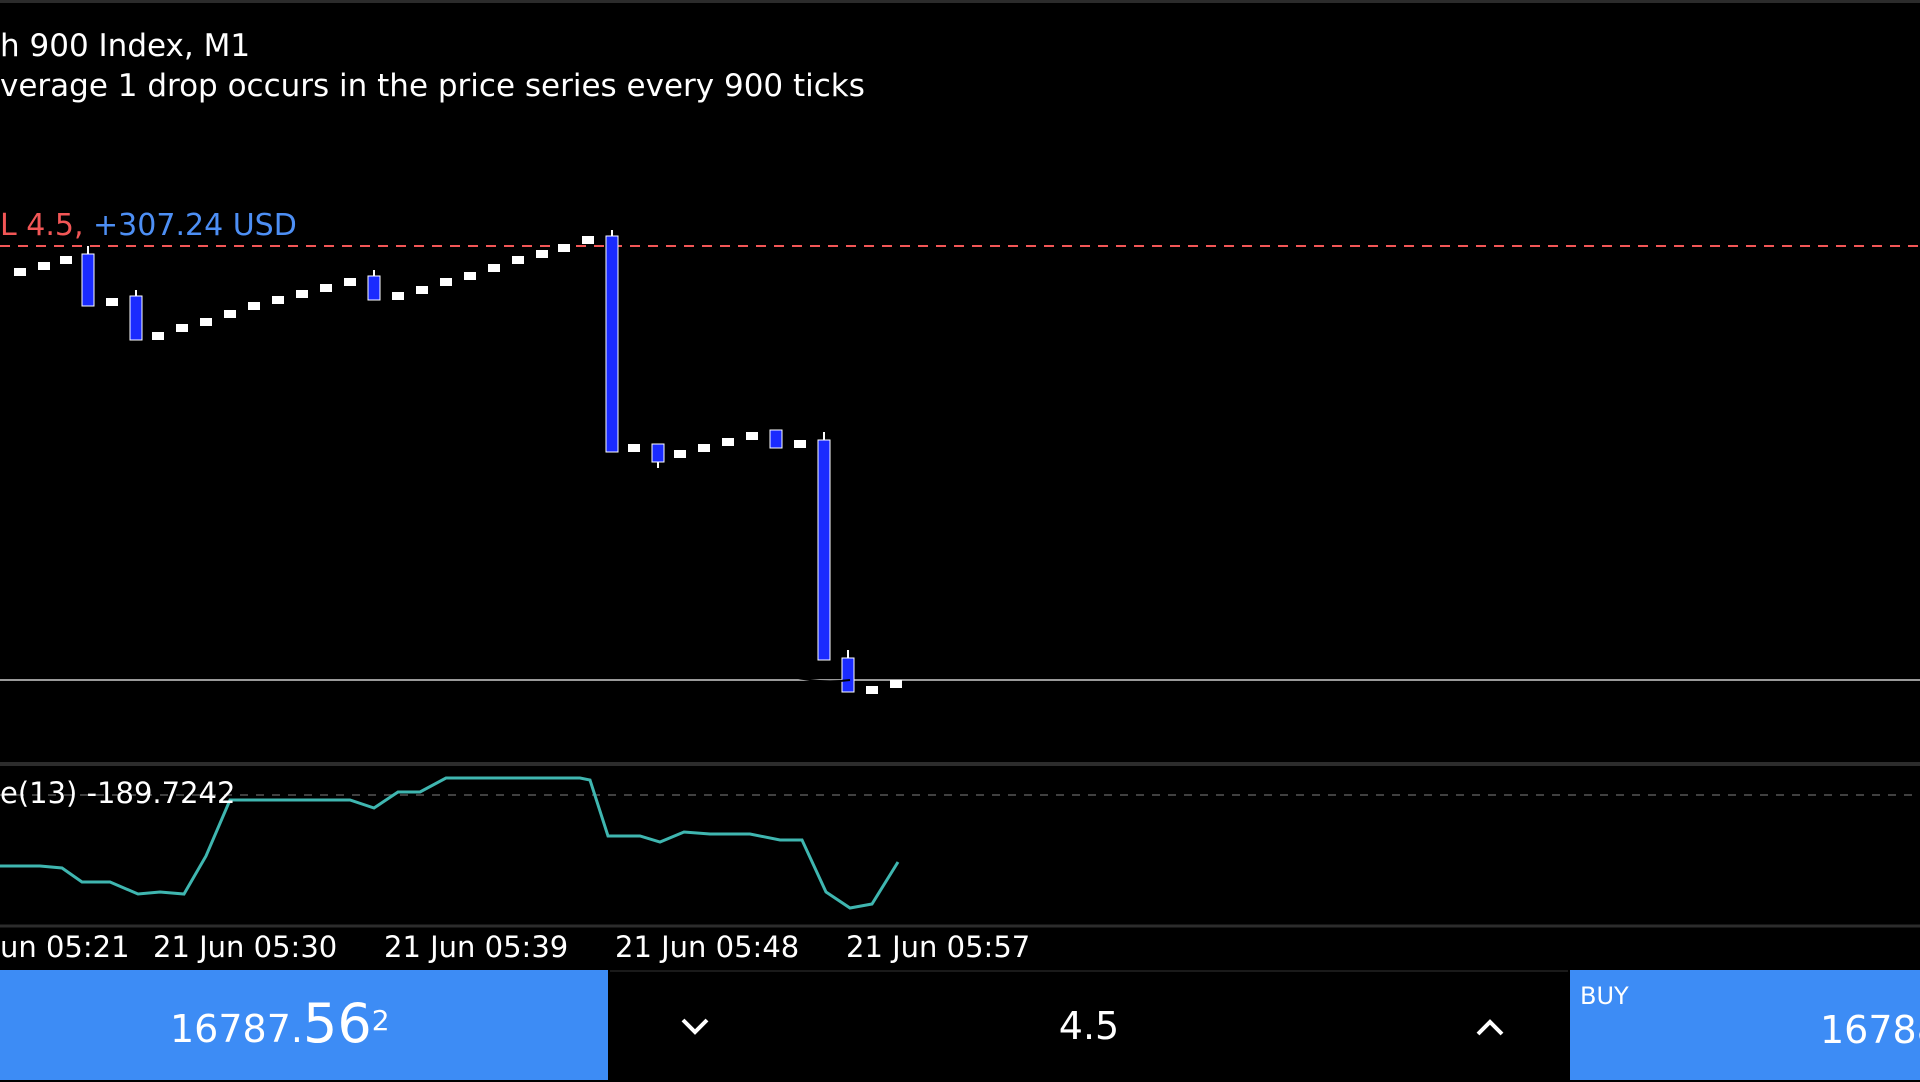 This screenshot has width=1920, height=1082. I want to click on top-border, so click(960, 1).